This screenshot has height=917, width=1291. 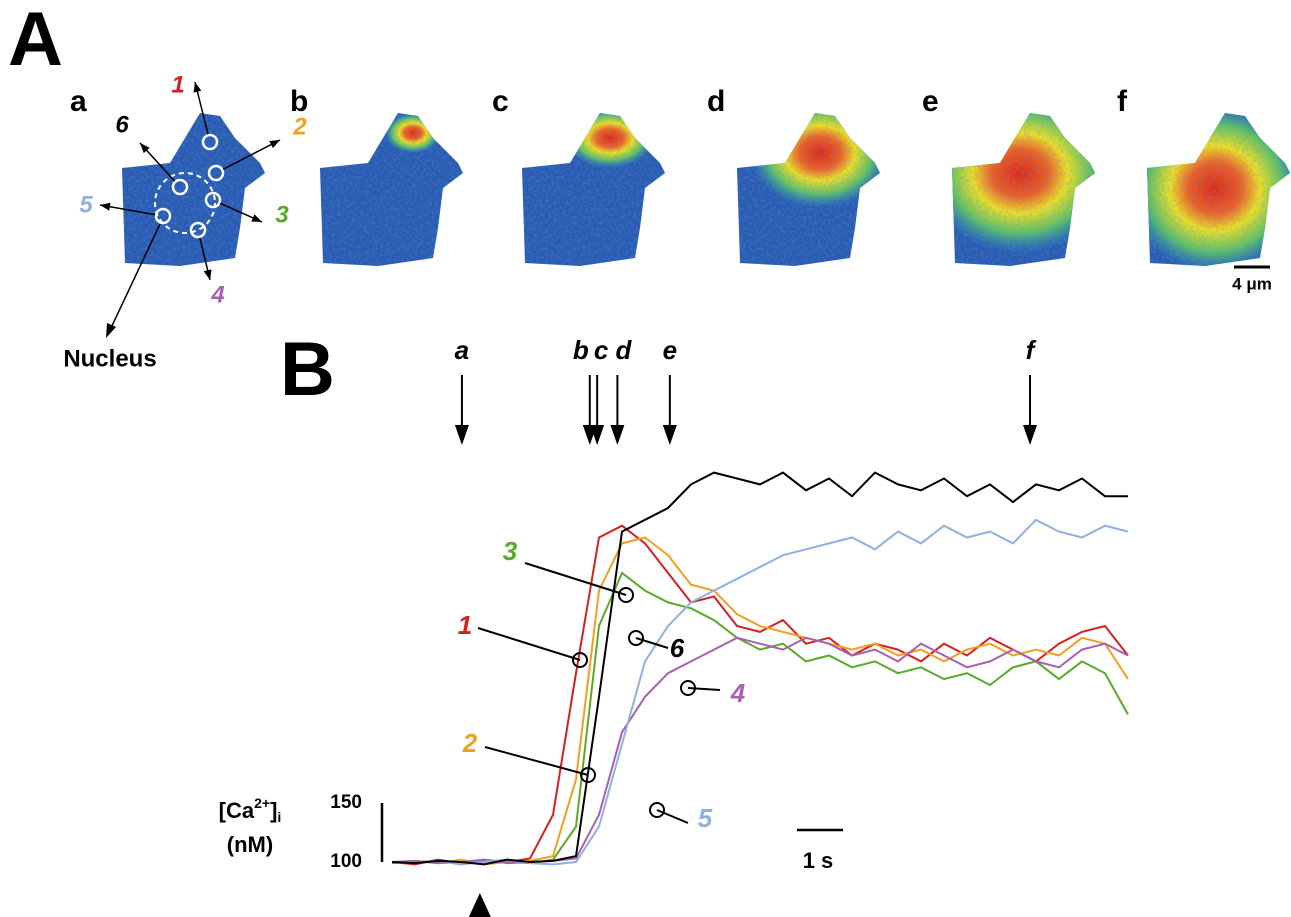 I want to click on frame-label: e, so click(x=670, y=350).